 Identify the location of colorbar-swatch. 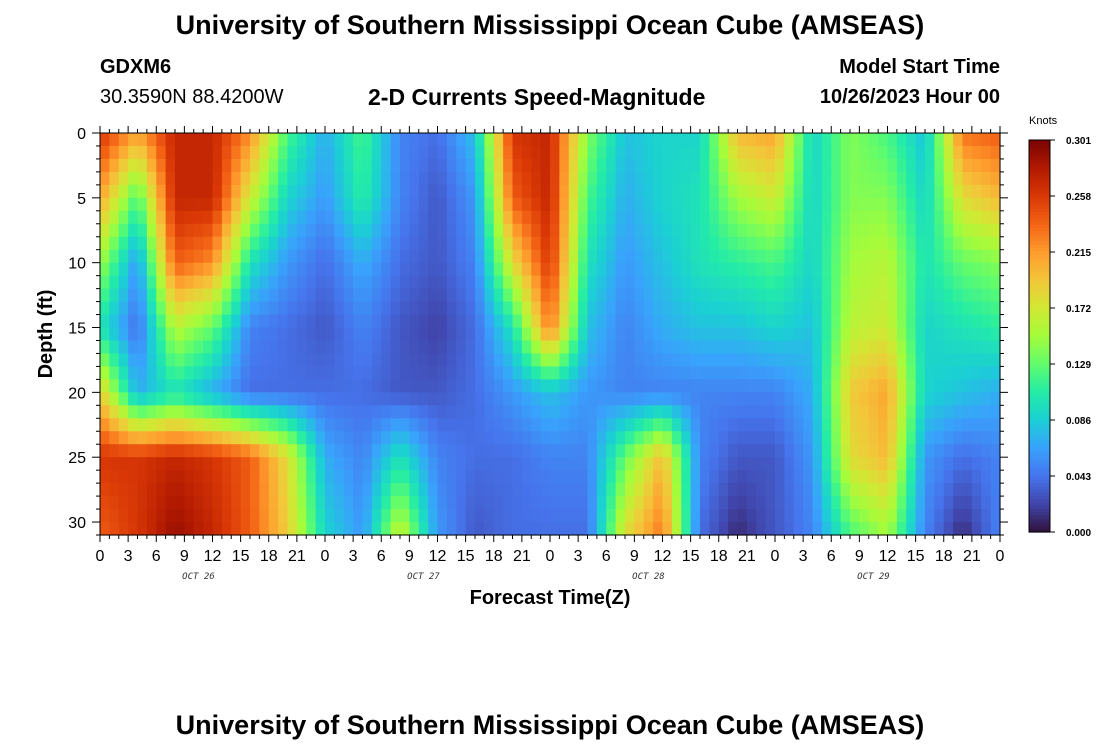
(1039, 517).